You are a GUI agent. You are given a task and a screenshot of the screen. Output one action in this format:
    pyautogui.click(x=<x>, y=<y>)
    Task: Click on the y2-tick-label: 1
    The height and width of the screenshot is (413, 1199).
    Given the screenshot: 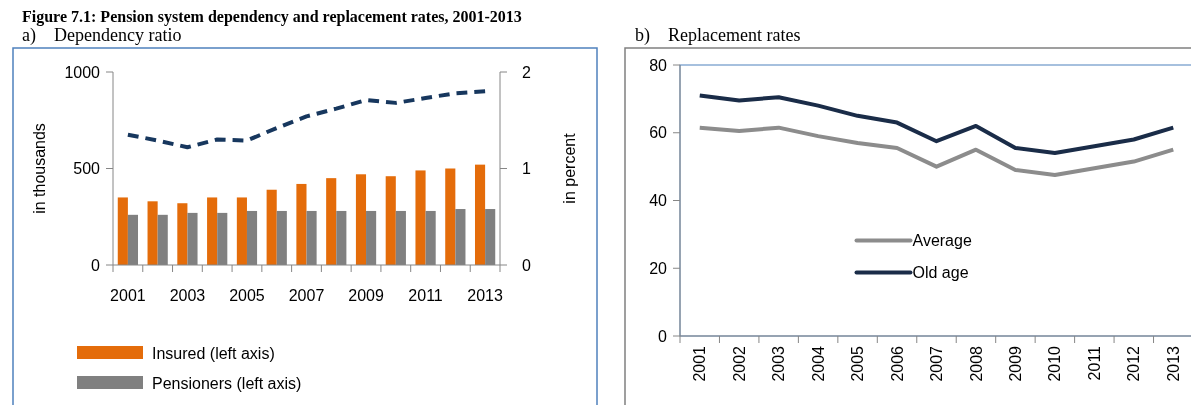 What is the action you would take?
    pyautogui.click(x=526, y=169)
    